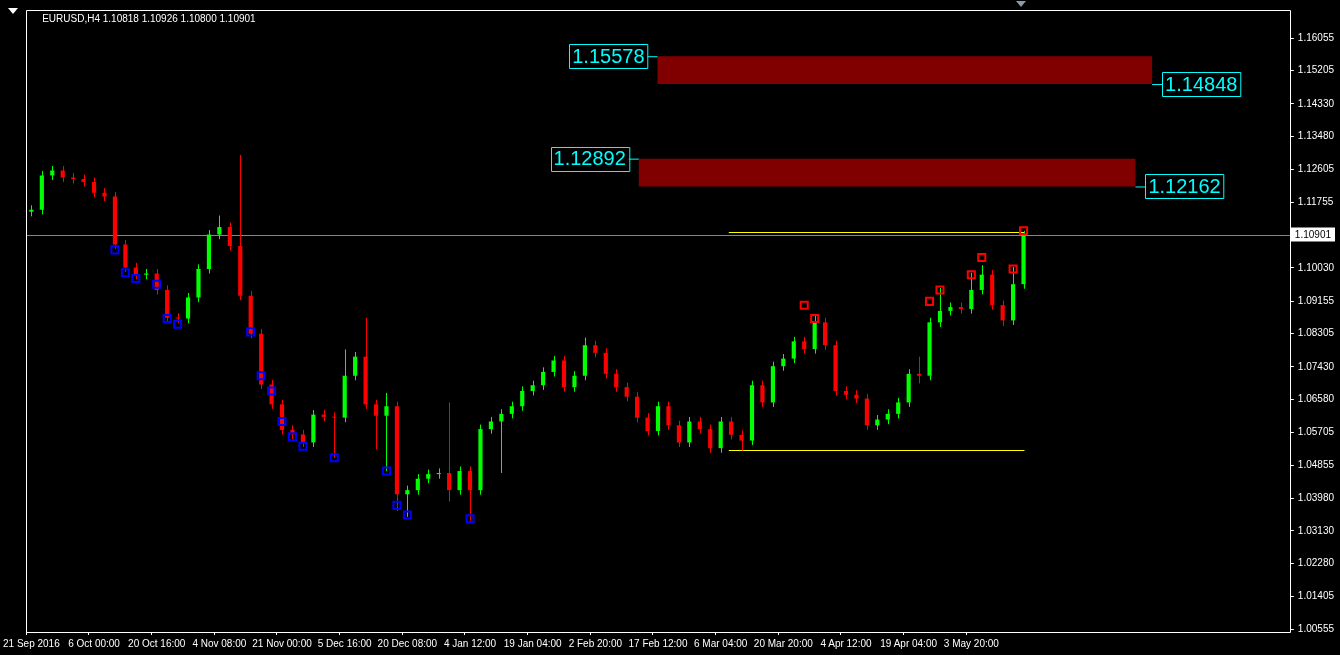 This screenshot has height=655, width=1340. Describe the element at coordinates (1316, 37) in the screenshot. I see `y-tick-label: 1.16055` at that location.